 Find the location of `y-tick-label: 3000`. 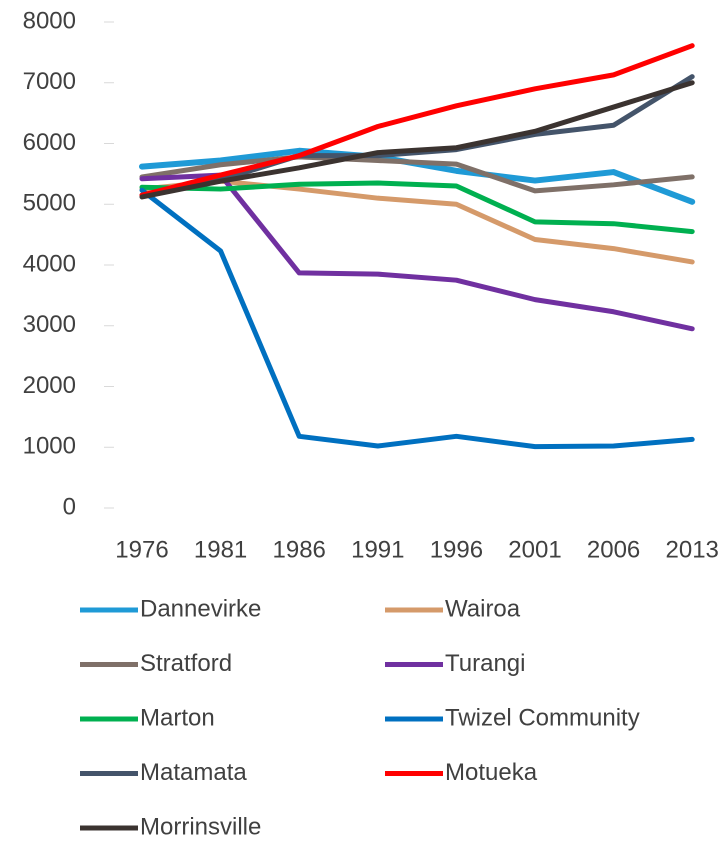

y-tick-label: 3000 is located at coordinates (49, 324).